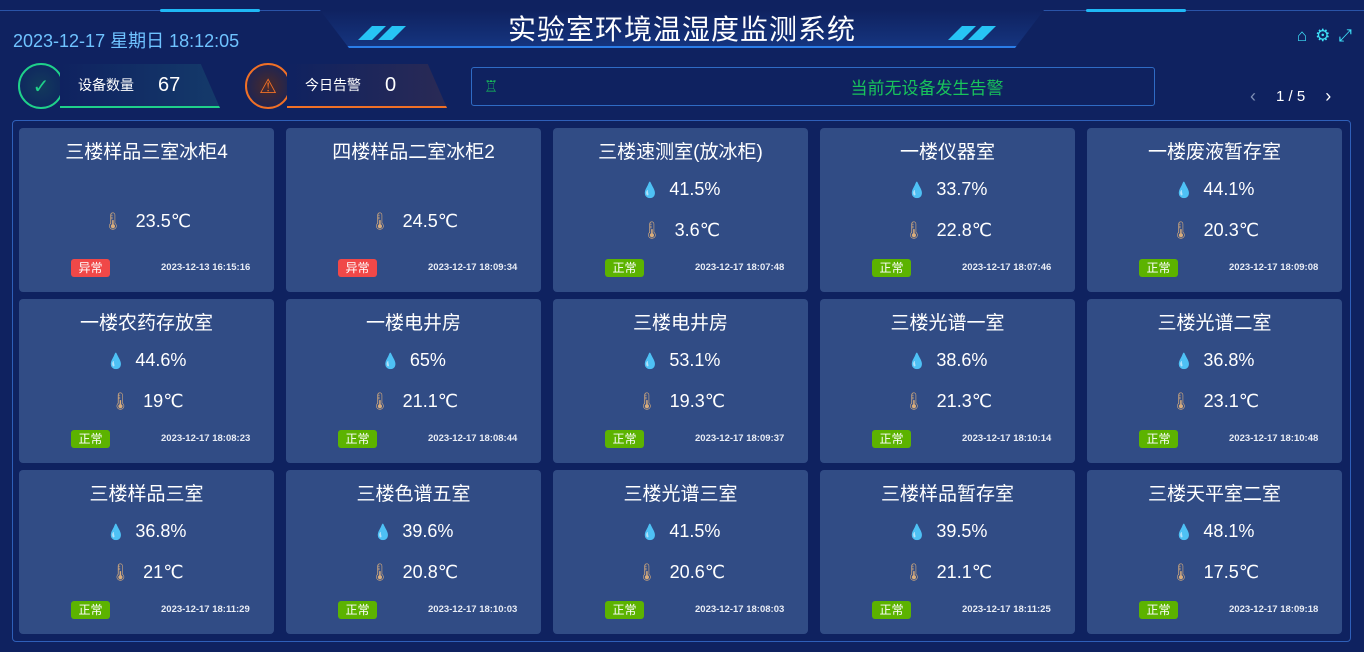 The image size is (1364, 652). What do you see at coordinates (268, 86) in the screenshot?
I see `siren-icon: ⚠` at bounding box center [268, 86].